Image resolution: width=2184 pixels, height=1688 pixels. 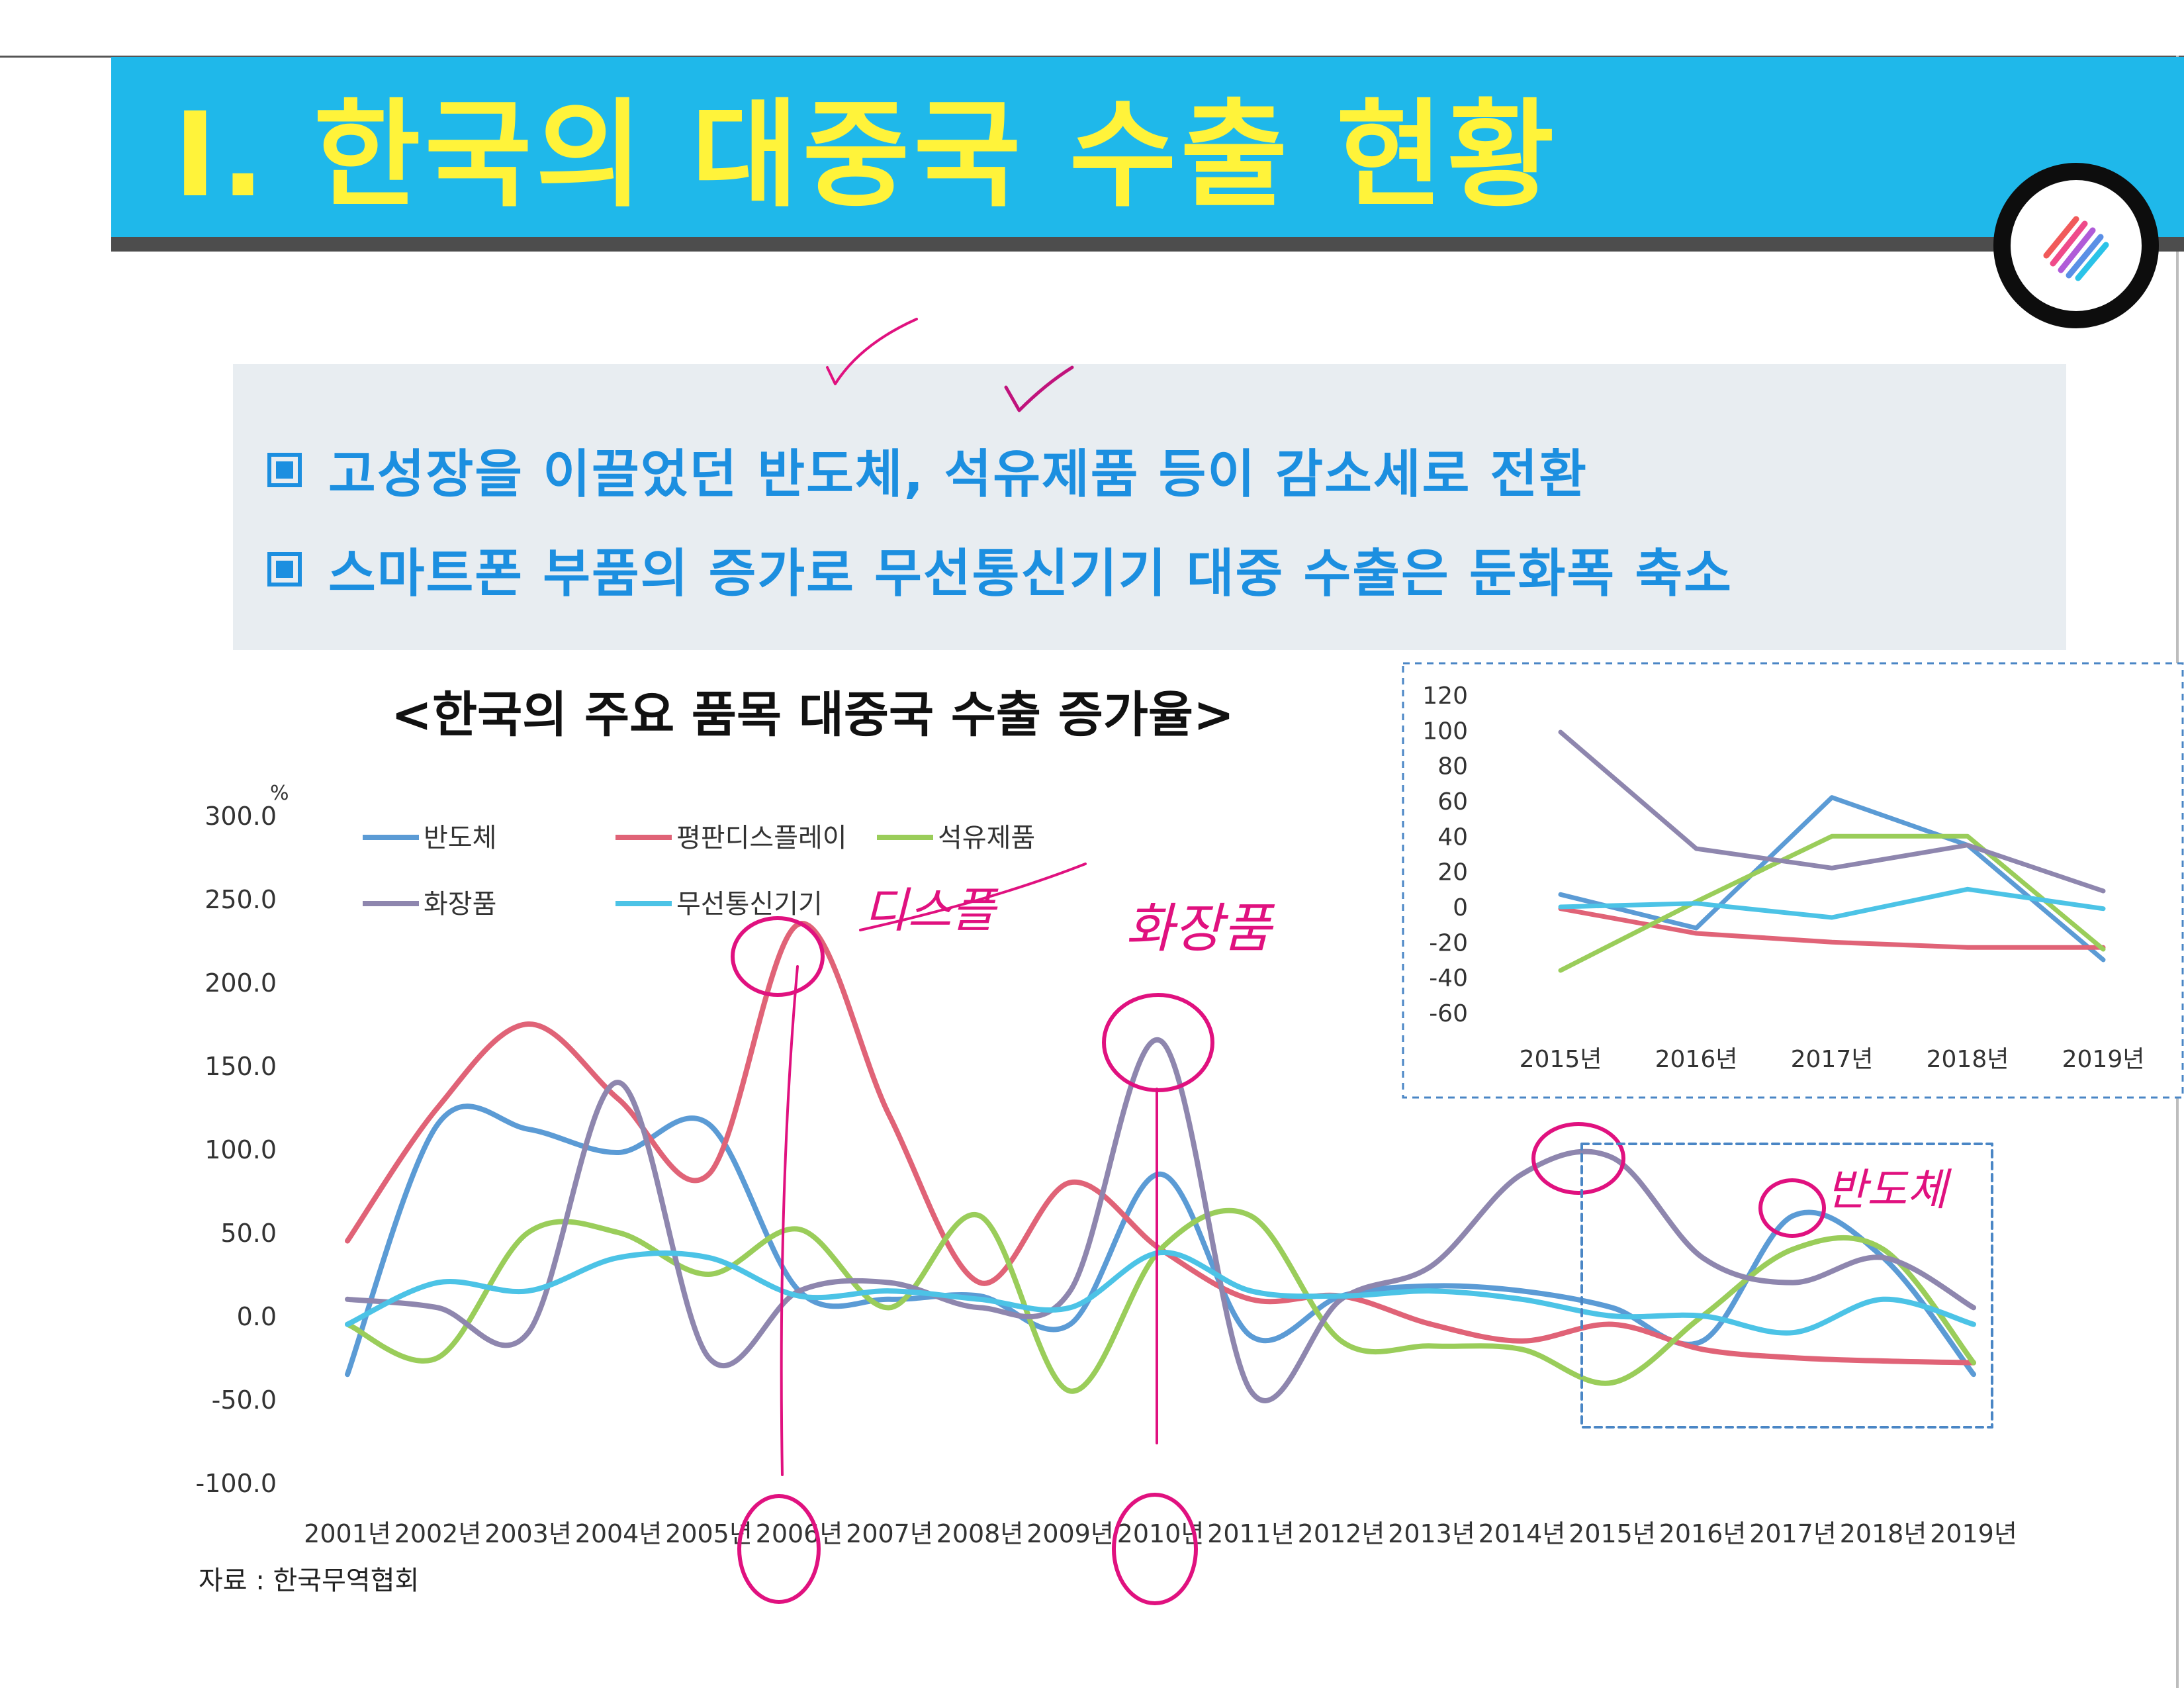 What do you see at coordinates (528, 1533) in the screenshot?
I see `x-tick-label: 2003년` at bounding box center [528, 1533].